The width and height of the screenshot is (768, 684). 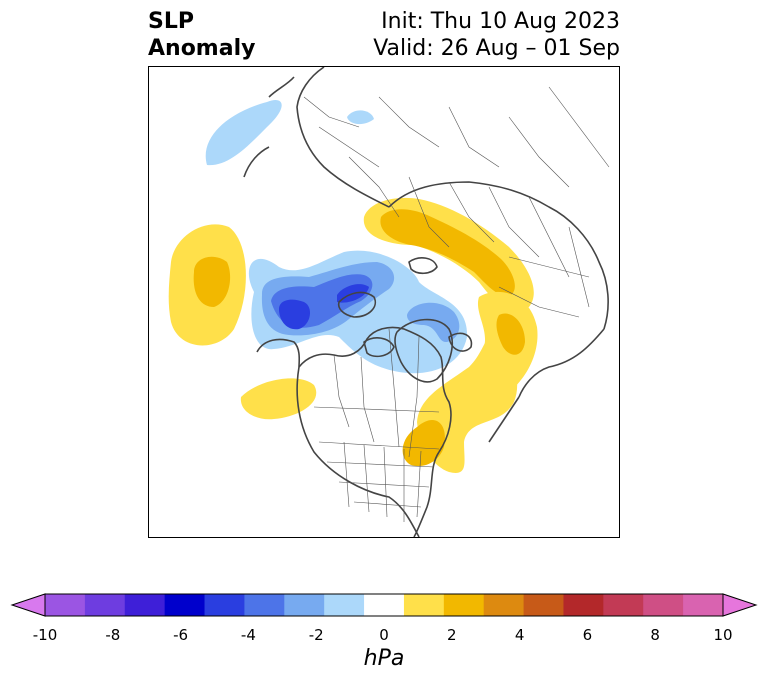 I want to click on colorbar-tick-label: -6, so click(x=181, y=635).